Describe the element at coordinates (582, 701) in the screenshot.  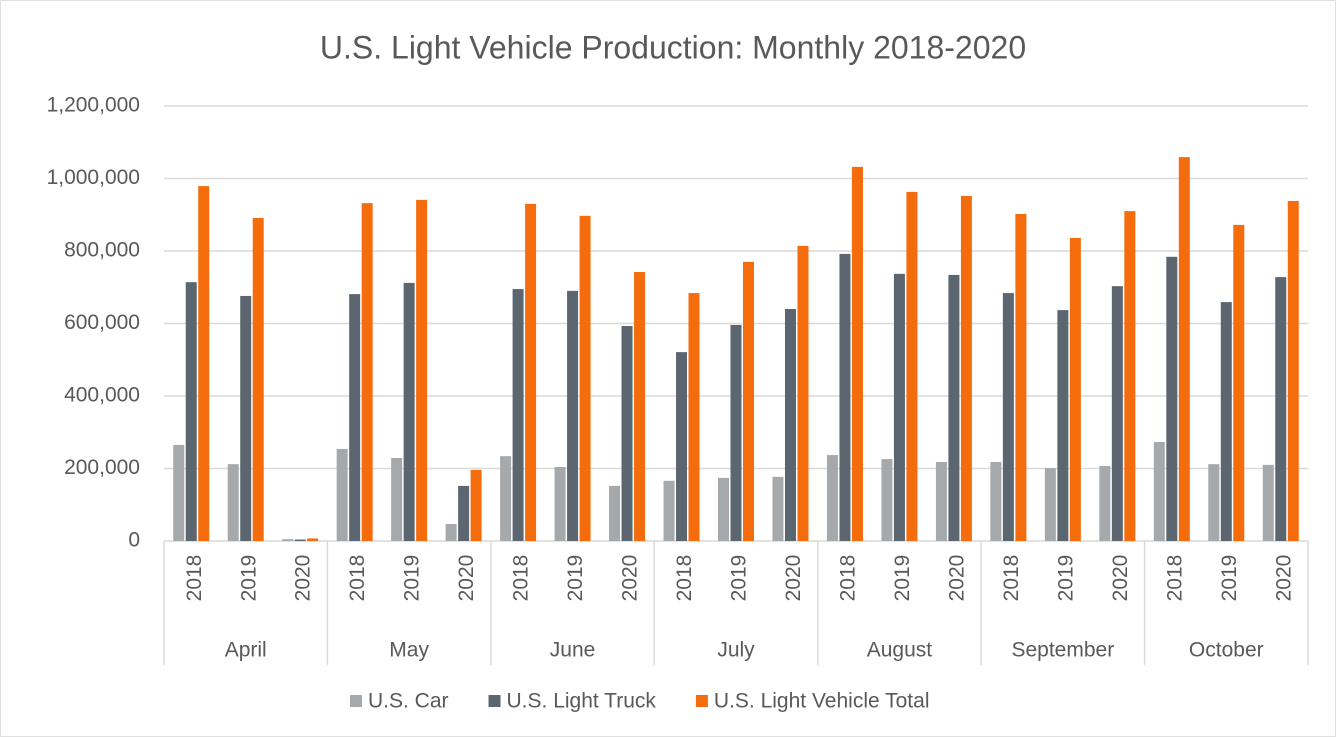
I see `legend-label: U.S. Light Truck` at that location.